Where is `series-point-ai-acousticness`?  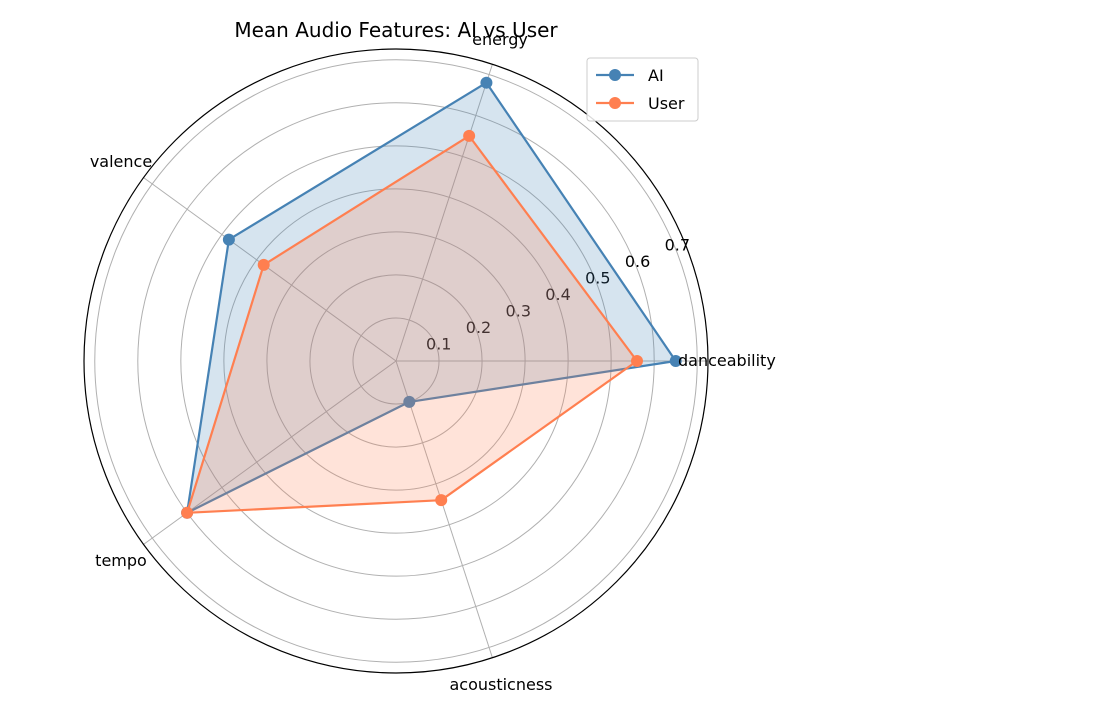 series-point-ai-acousticness is located at coordinates (409, 401).